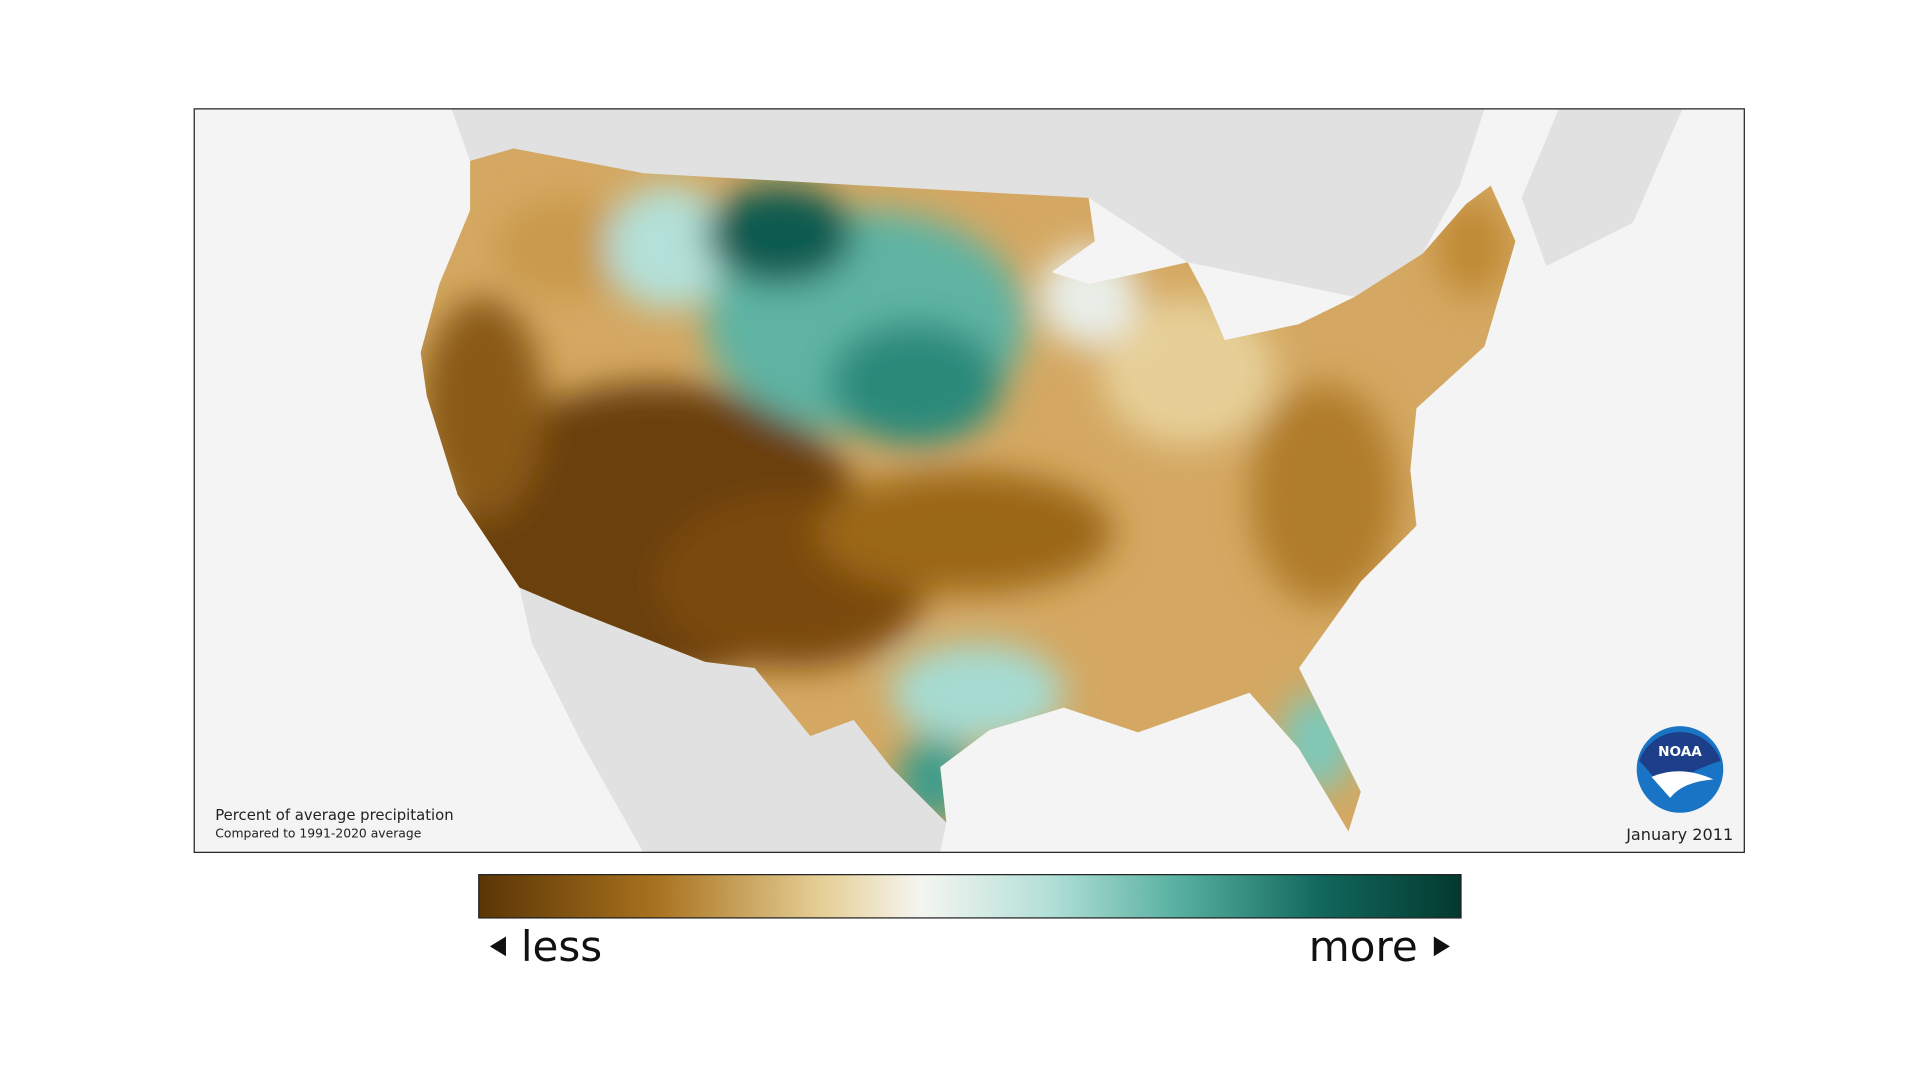  What do you see at coordinates (733, 720) in the screenshot?
I see `mexico` at bounding box center [733, 720].